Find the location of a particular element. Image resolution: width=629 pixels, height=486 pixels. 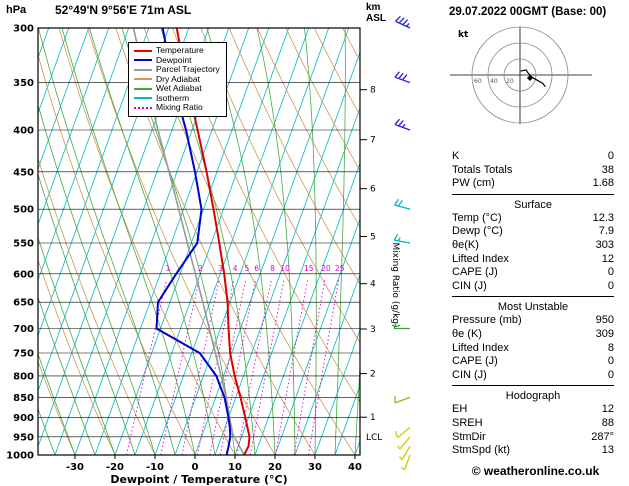

index-row: Dewp (°C) 7.9 is located at coordinates (533, 232).